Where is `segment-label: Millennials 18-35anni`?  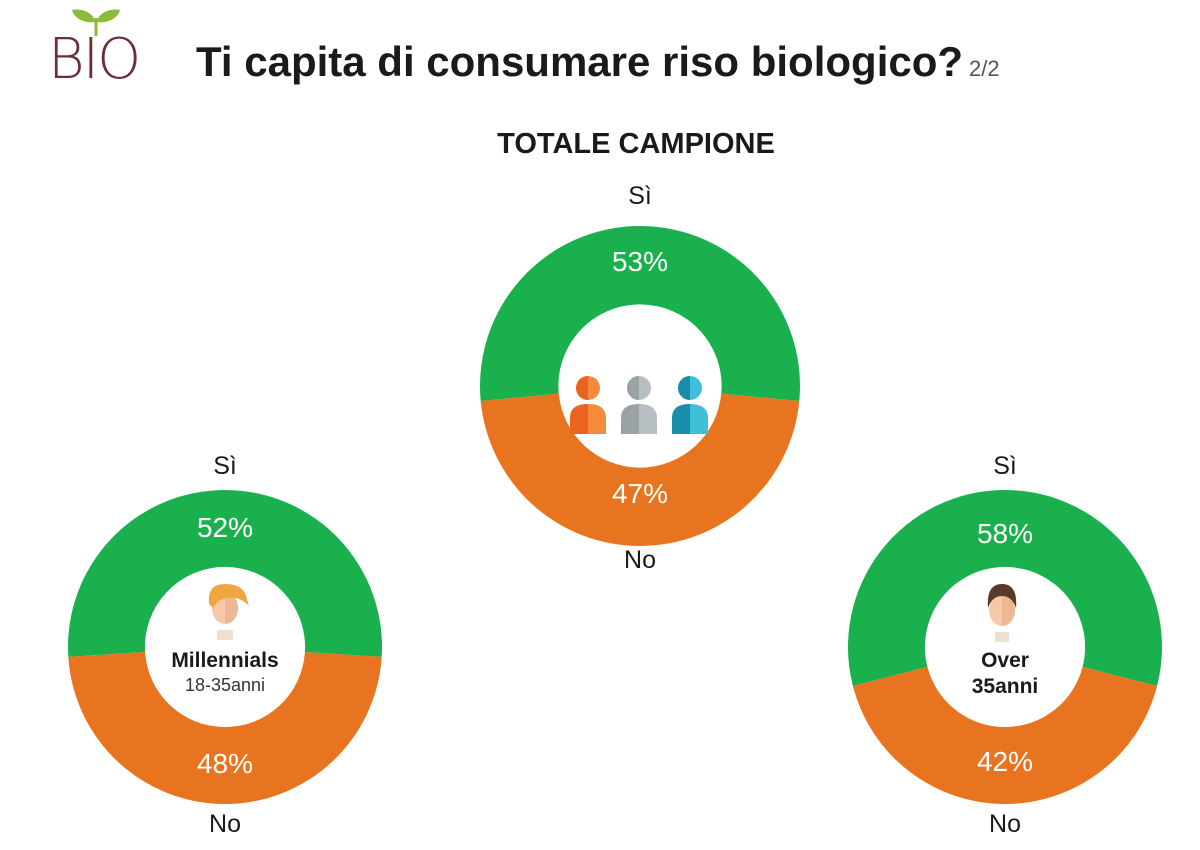 segment-label: Millennials 18-35anni is located at coordinates (225, 672).